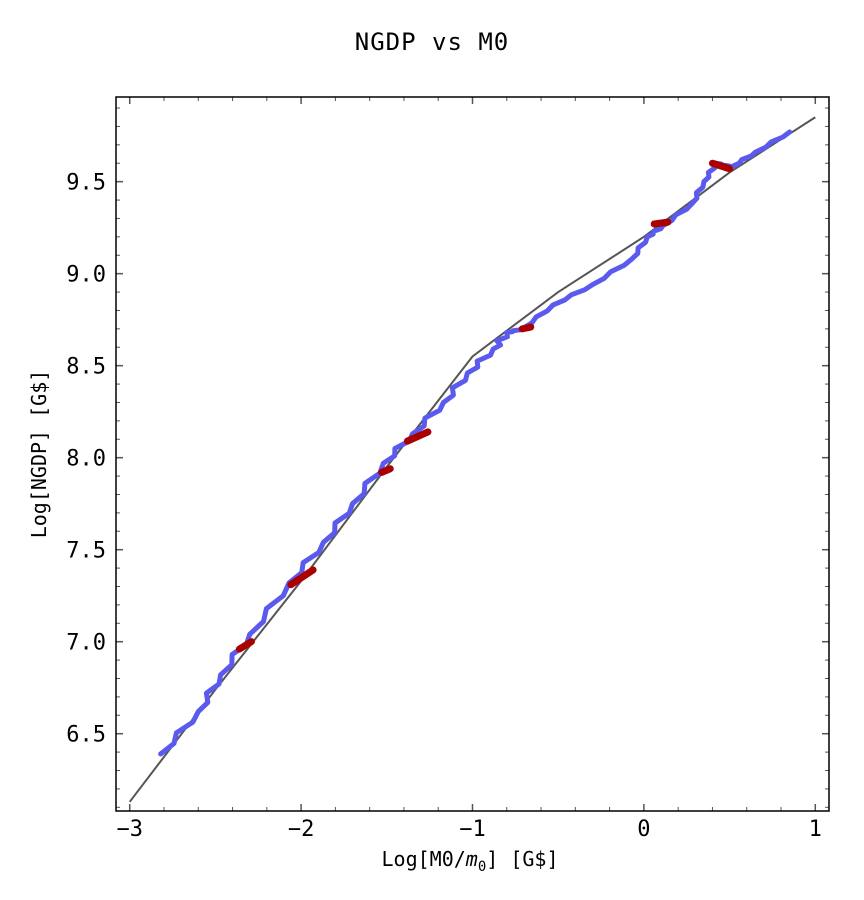  What do you see at coordinates (469, 861) in the screenshot?
I see `x-axis-label: Log[M0/m0] [G$]` at bounding box center [469, 861].